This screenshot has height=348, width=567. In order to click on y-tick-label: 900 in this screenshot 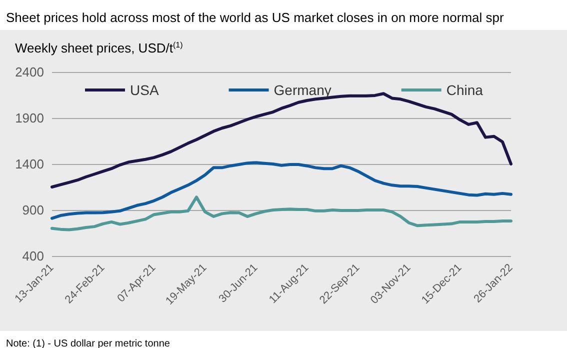, I will do `click(33, 210)`.